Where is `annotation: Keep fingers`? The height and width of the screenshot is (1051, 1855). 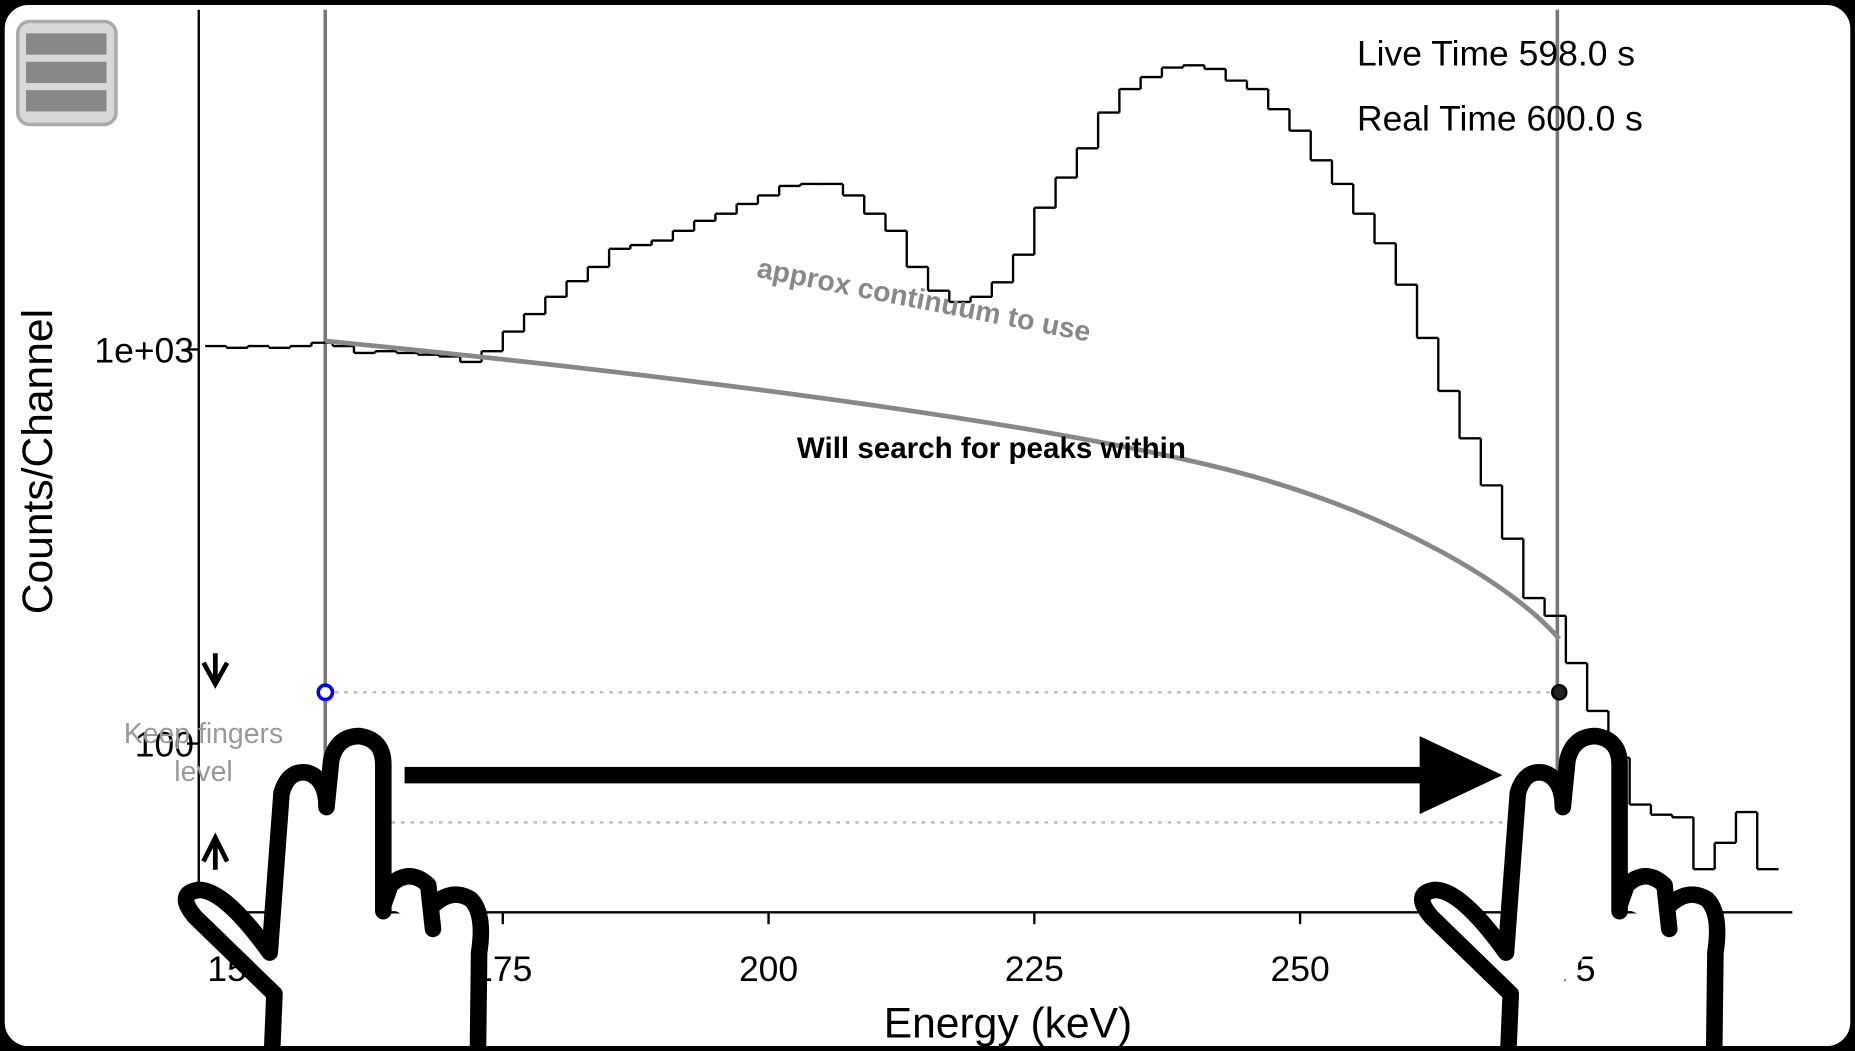
annotation: Keep fingers is located at coordinates (203, 734).